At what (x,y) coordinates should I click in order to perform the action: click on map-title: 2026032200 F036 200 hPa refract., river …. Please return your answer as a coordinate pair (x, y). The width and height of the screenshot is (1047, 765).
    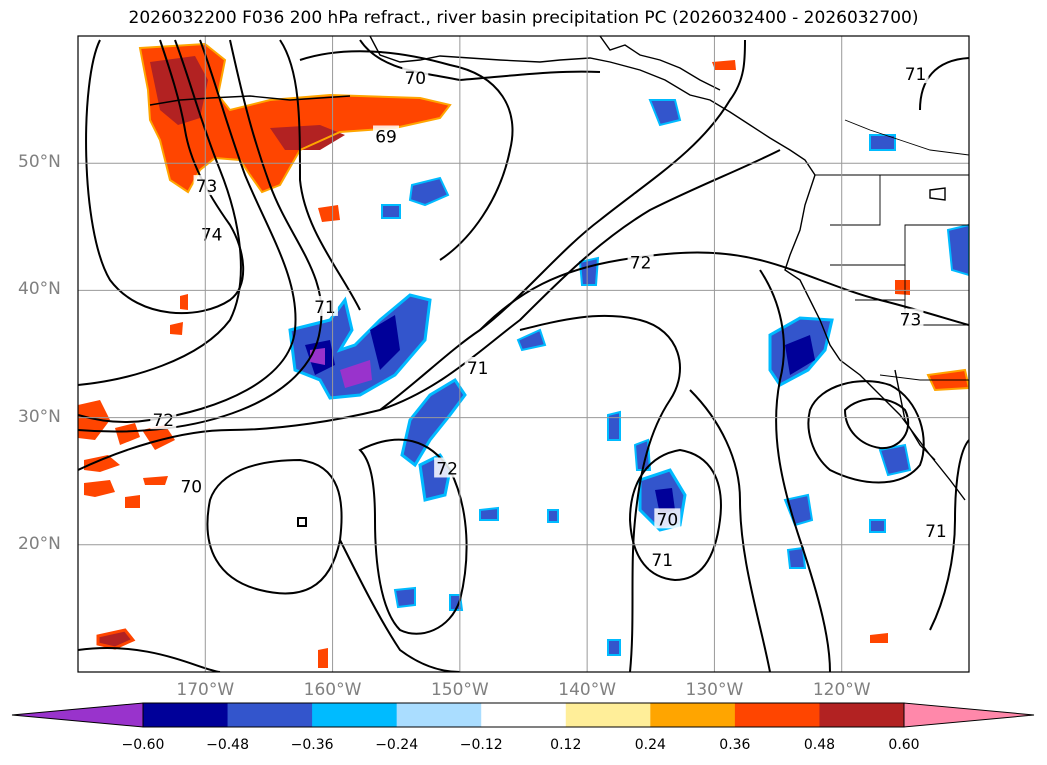
    Looking at the image, I should click on (523, 18).